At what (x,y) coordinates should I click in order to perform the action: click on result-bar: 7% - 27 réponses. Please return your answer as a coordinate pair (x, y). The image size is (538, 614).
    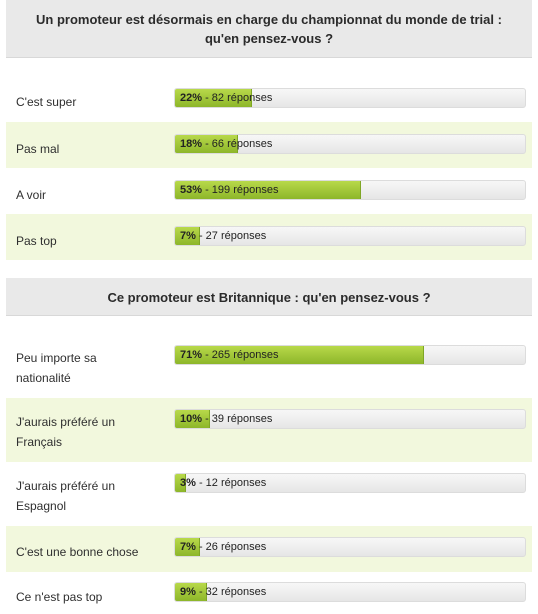
    Looking at the image, I should click on (350, 236).